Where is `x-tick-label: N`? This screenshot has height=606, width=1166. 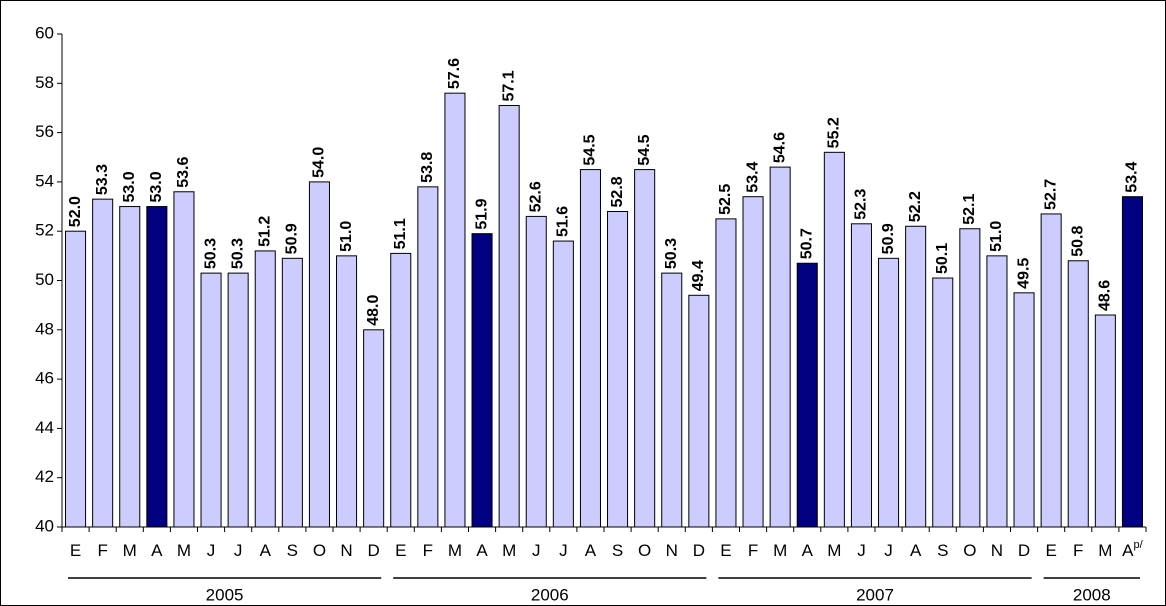 x-tick-label: N is located at coordinates (997, 550).